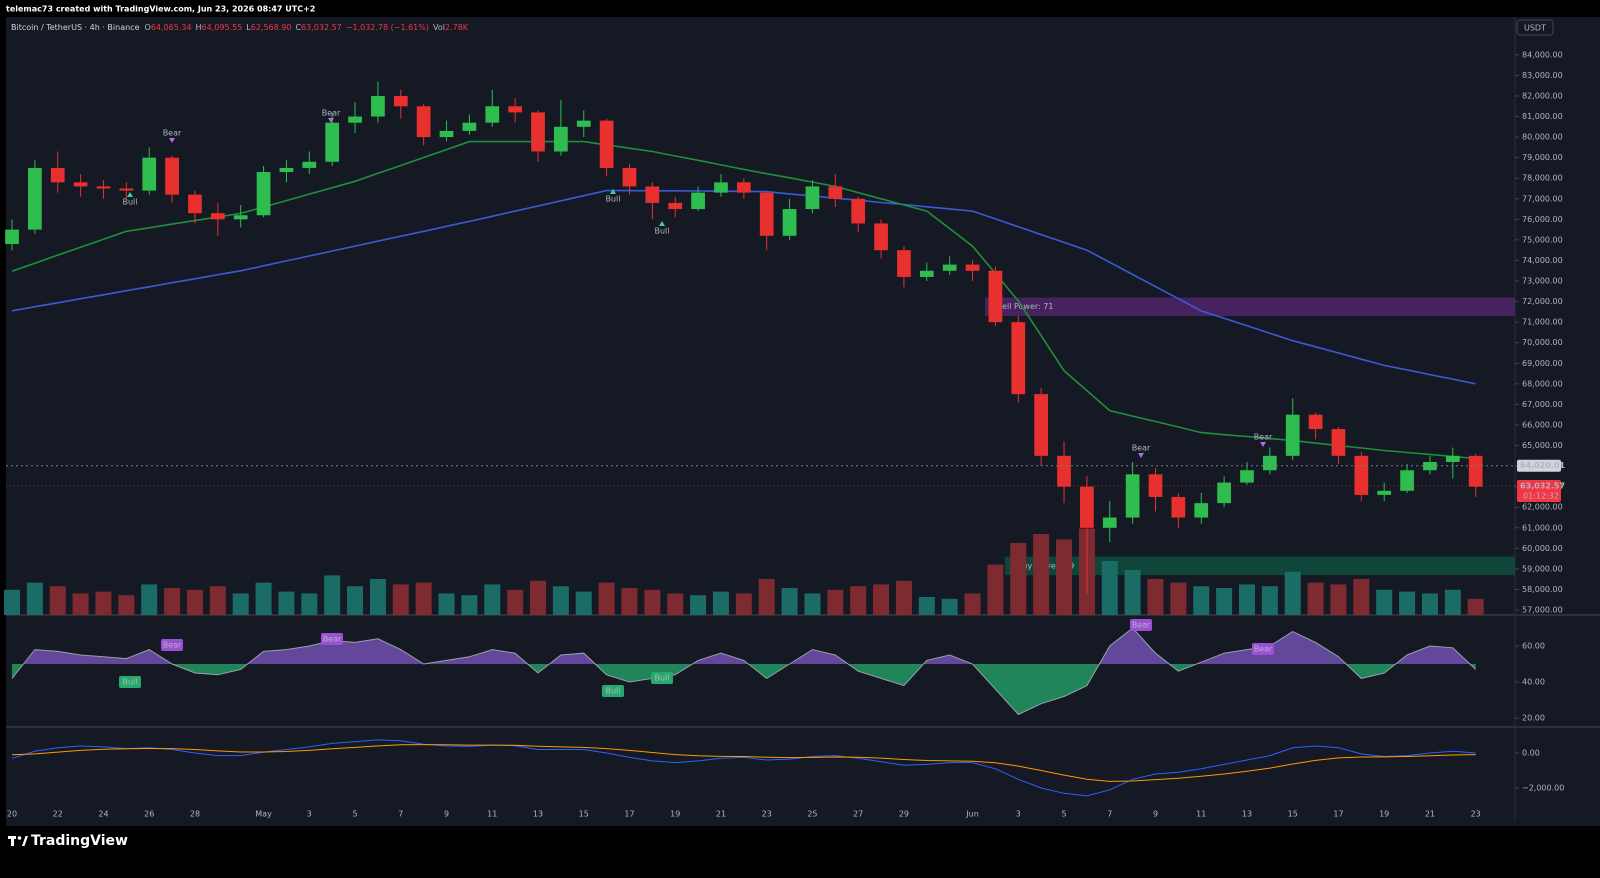  What do you see at coordinates (321, 27) in the screenshot?
I see `quote-value: 63,032.57` at bounding box center [321, 27].